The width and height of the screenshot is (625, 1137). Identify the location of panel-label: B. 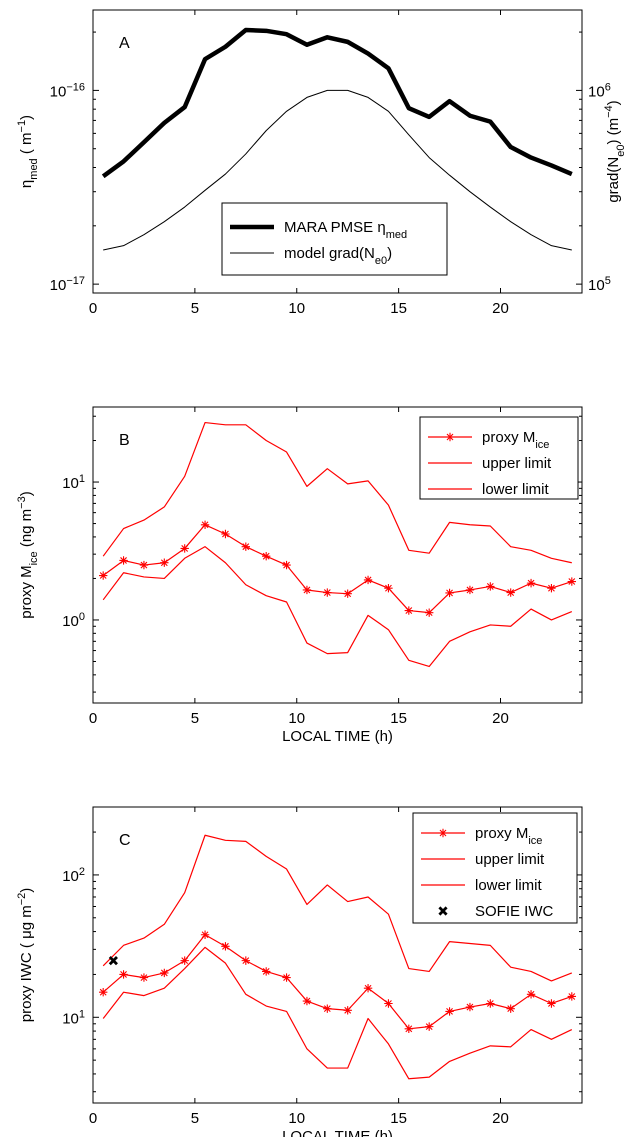
(124, 440).